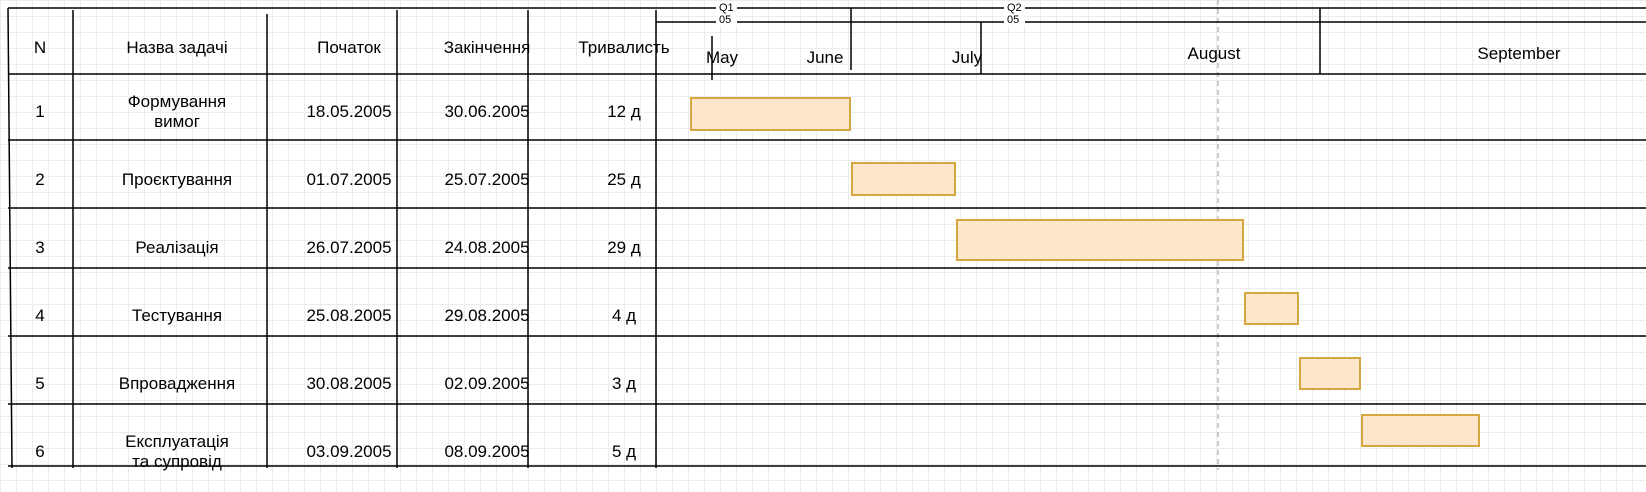 The image size is (1646, 492). I want to click on quarter-label-q1: Q1 05, so click(726, 14).